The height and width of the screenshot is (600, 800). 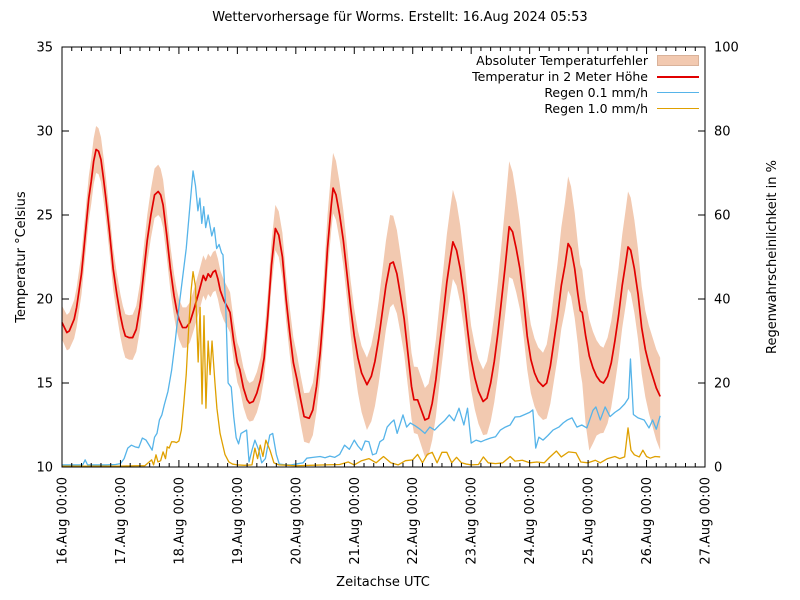 What do you see at coordinates (647, 521) in the screenshot?
I see `x-tick-label: 26.Aug 00:00` at bounding box center [647, 521].